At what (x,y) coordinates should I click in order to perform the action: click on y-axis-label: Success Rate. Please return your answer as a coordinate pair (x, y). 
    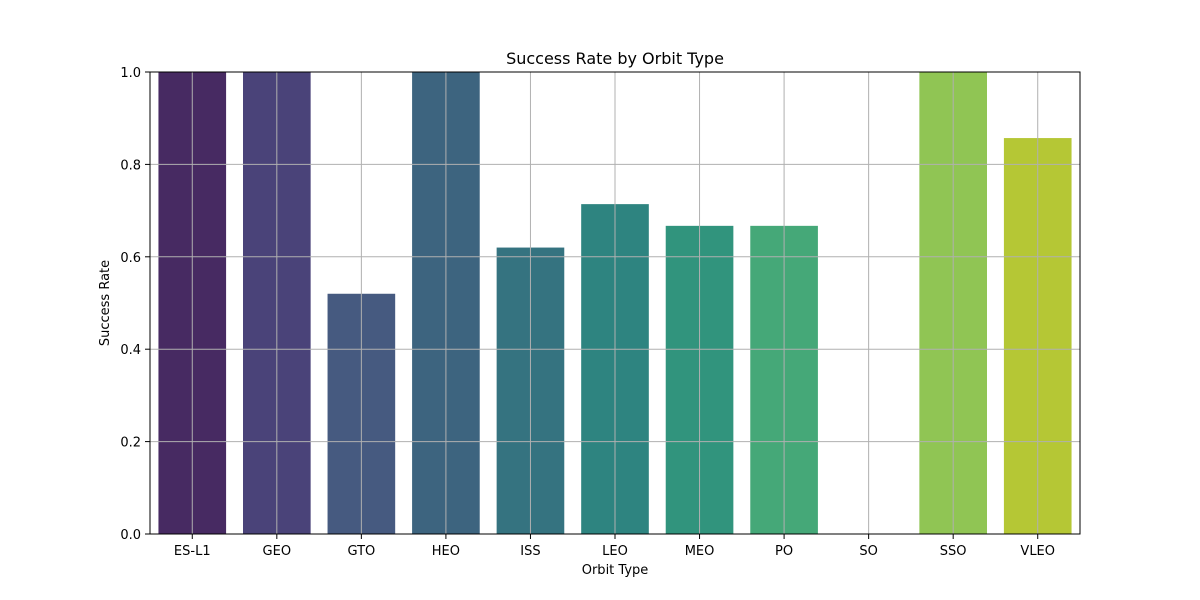
    Looking at the image, I should click on (105, 303).